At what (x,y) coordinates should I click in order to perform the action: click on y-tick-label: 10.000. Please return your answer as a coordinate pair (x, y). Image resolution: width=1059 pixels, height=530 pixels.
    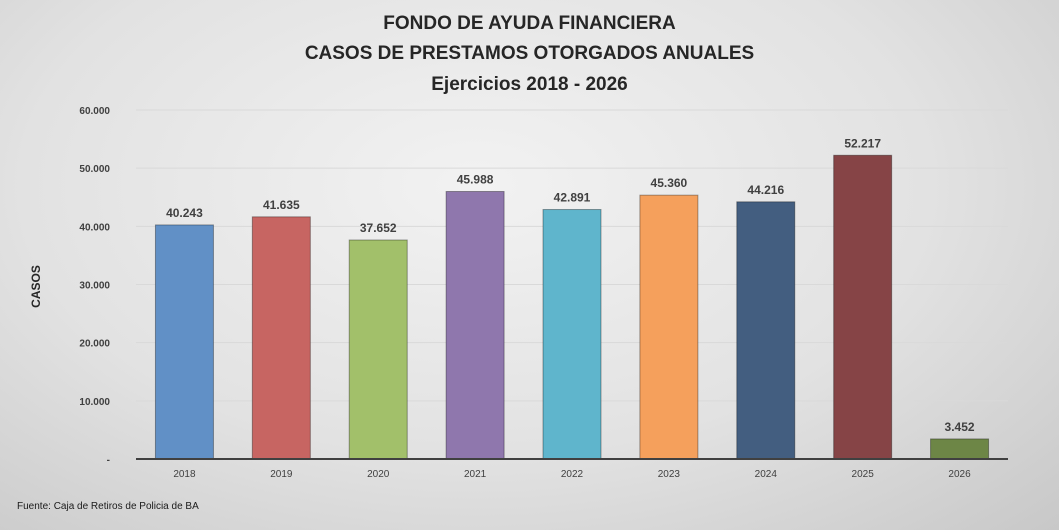
    Looking at the image, I should click on (94, 402).